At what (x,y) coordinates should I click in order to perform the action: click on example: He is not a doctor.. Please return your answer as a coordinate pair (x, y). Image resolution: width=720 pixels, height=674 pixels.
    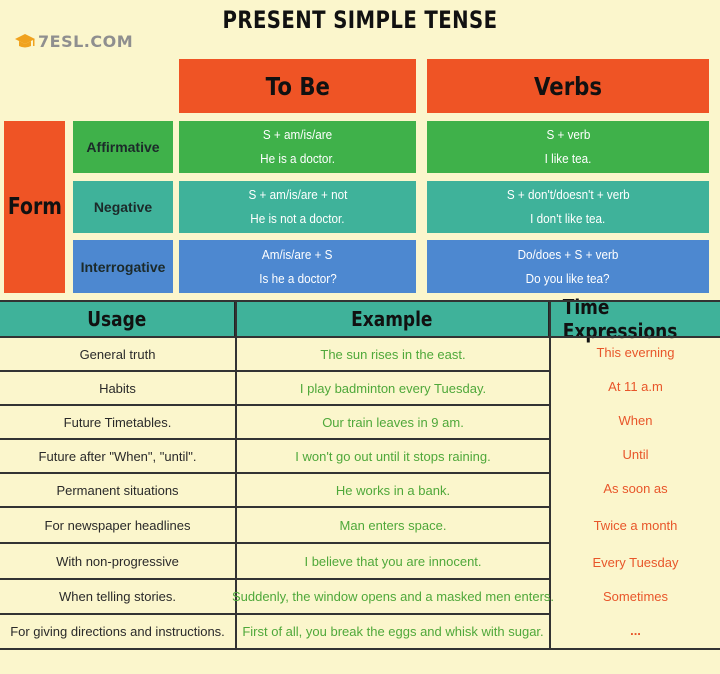
    Looking at the image, I should click on (297, 218).